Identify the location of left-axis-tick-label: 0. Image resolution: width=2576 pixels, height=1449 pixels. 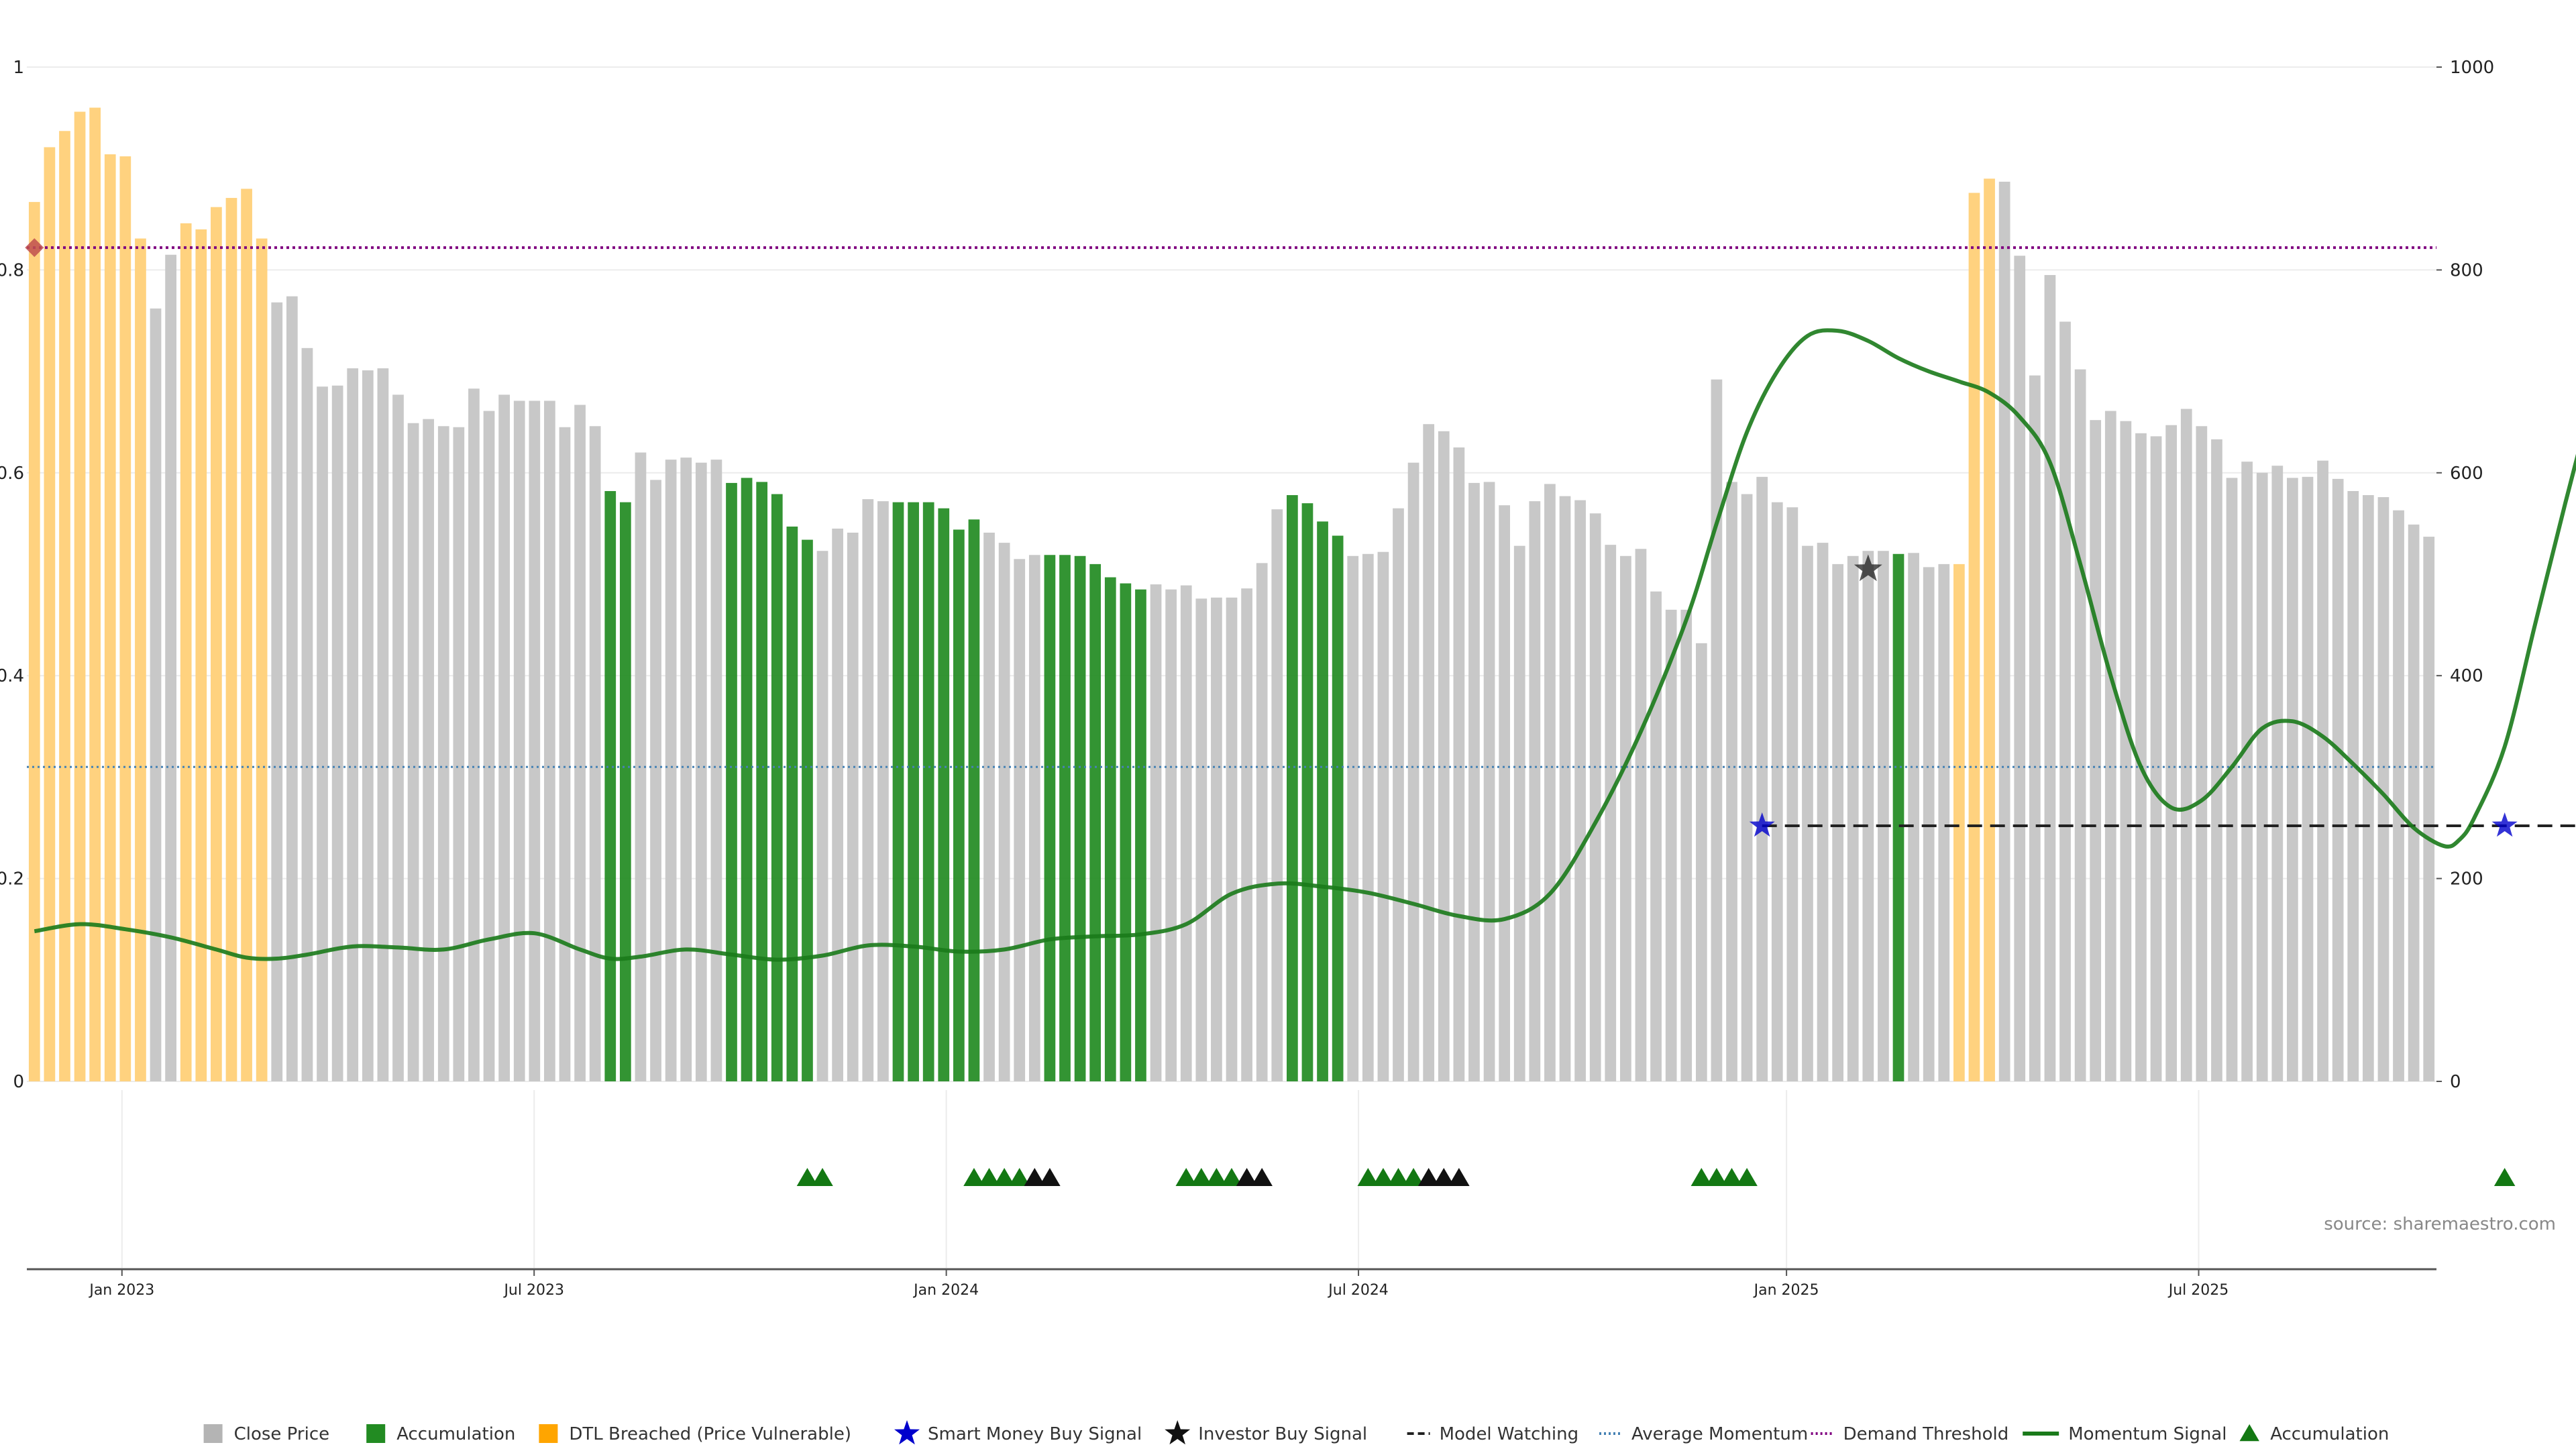
(18, 1082).